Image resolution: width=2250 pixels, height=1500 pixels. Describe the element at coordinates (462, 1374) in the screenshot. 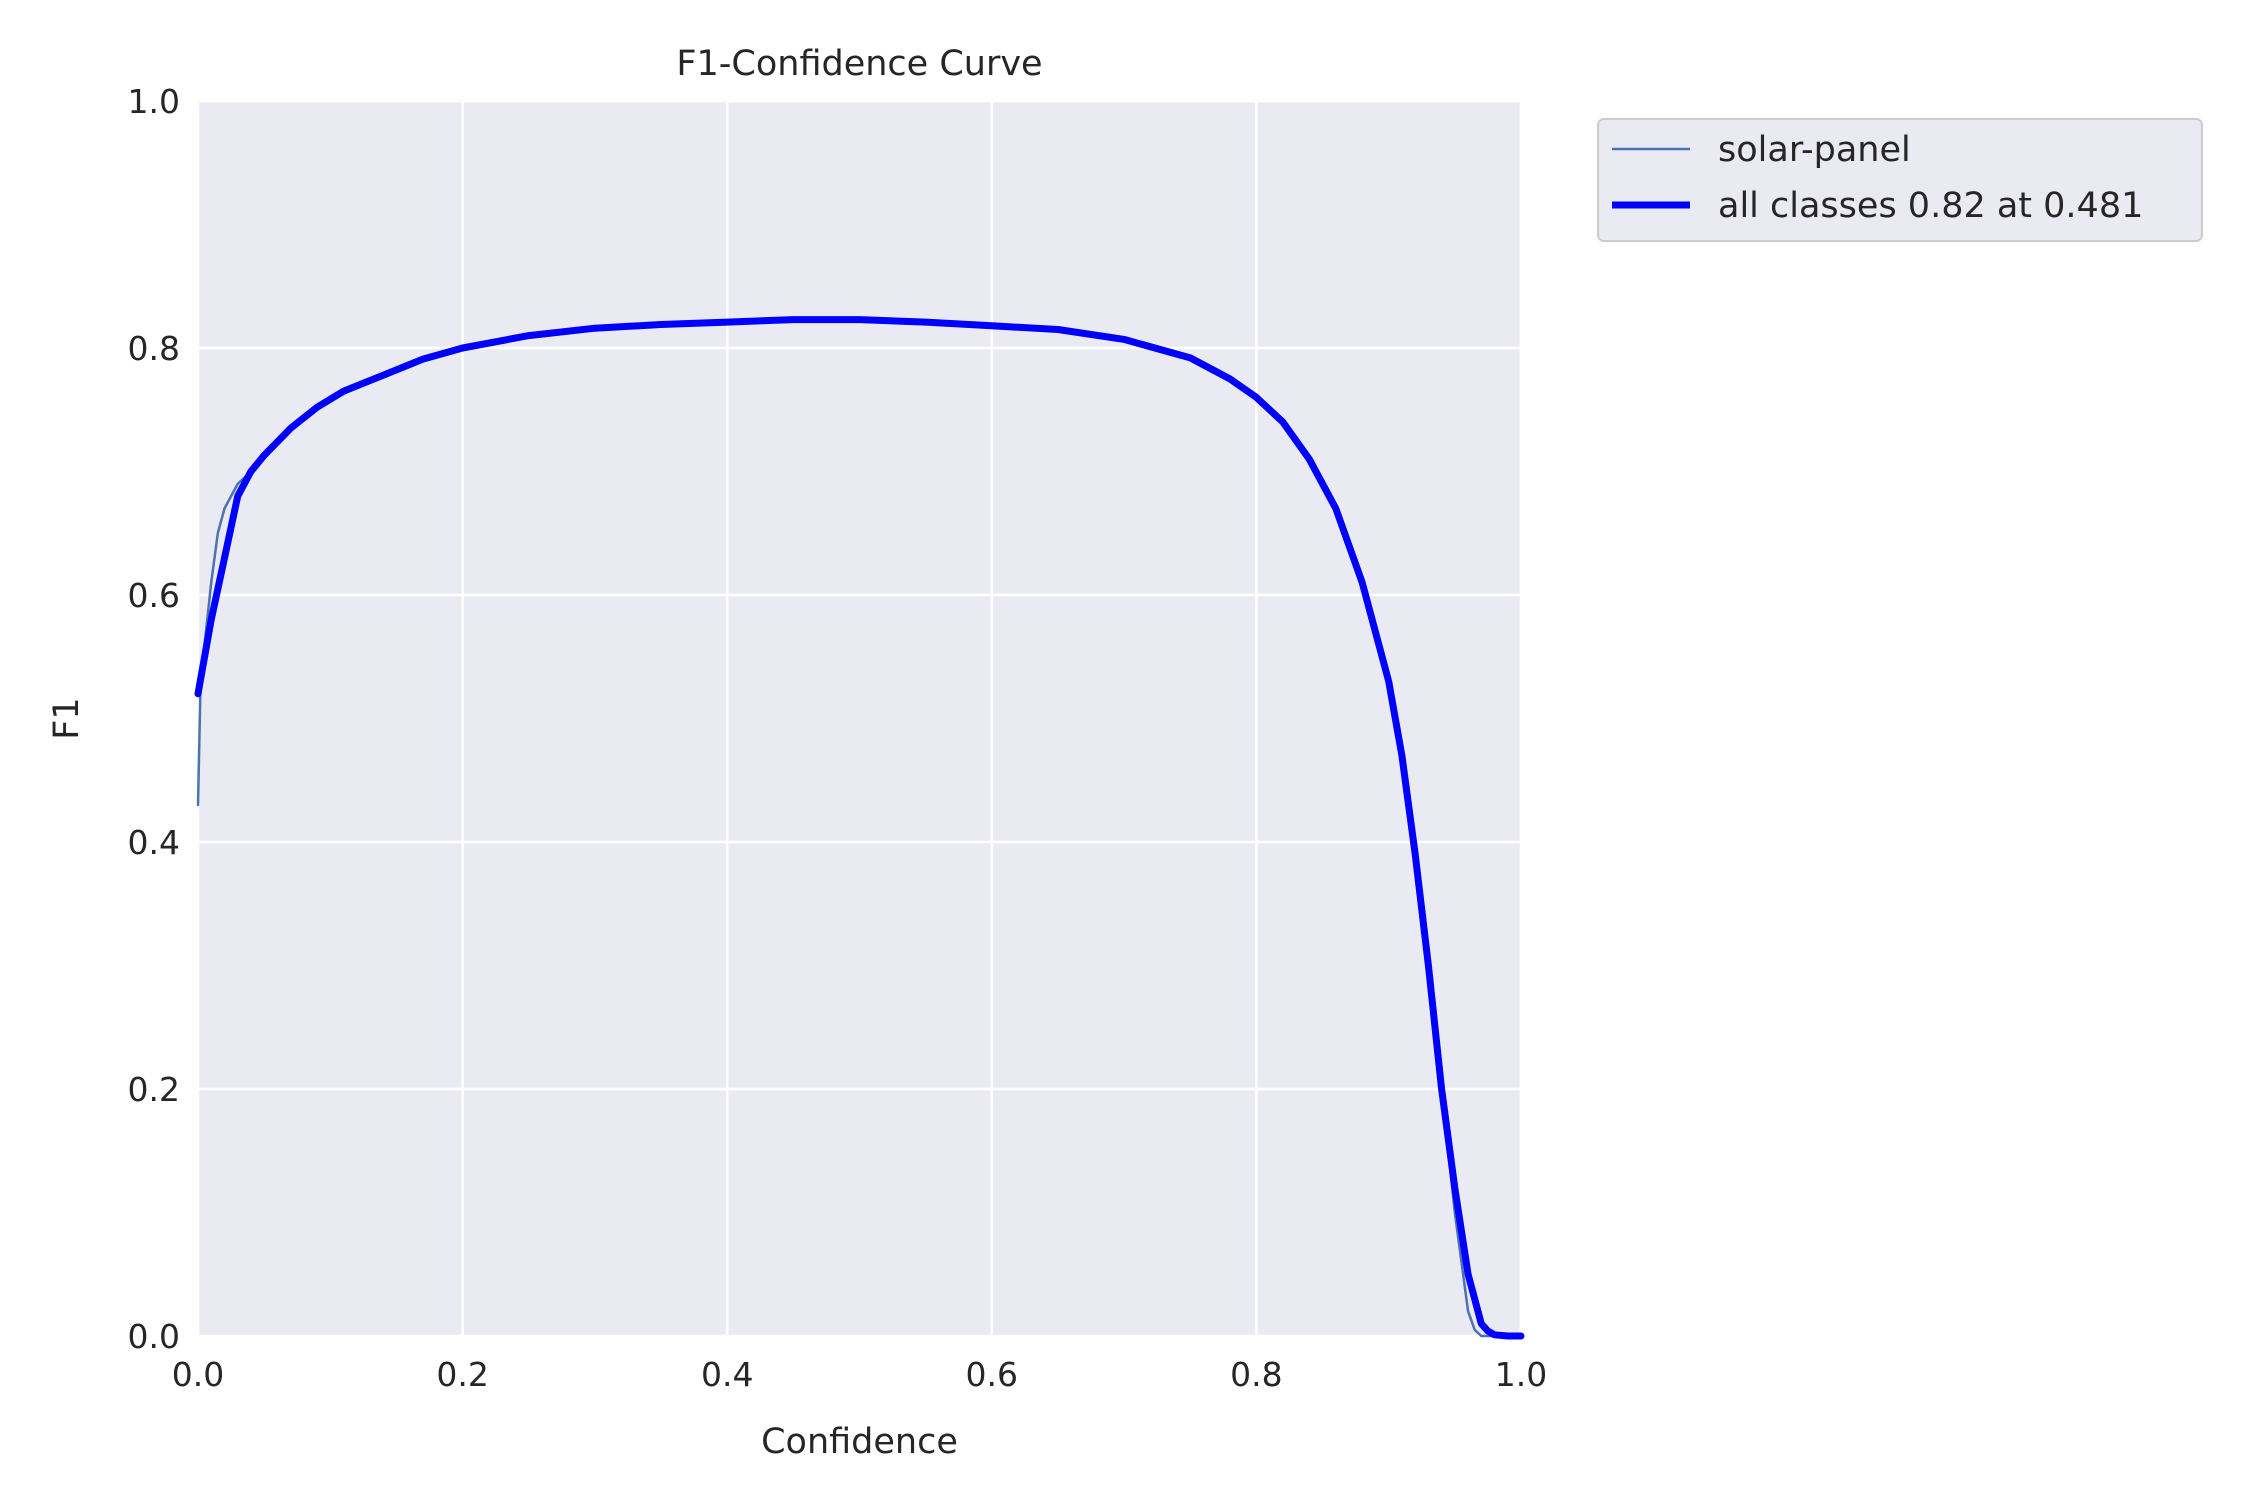

I see `x-tick-label: 0.2` at that location.